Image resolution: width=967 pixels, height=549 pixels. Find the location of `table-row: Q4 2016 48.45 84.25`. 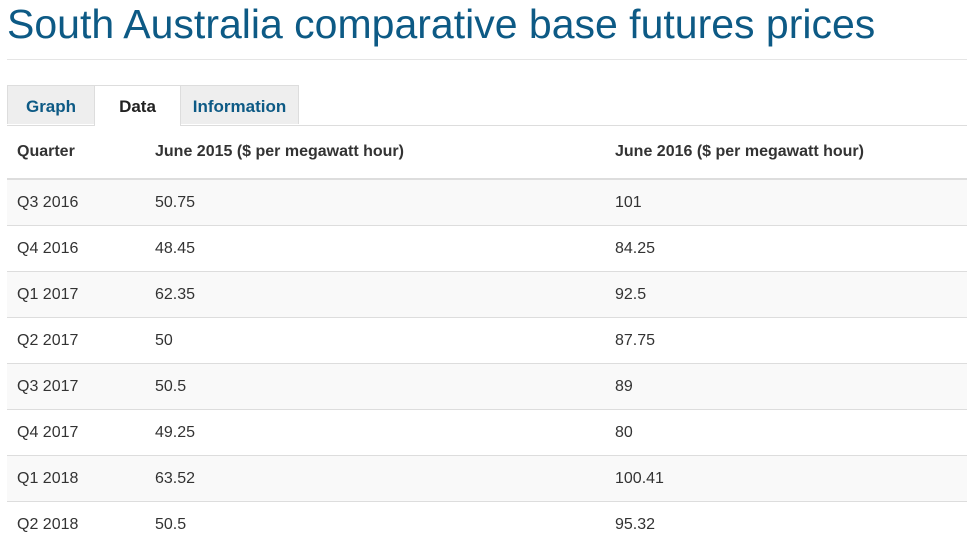

table-row: Q4 2016 48.45 84.25 is located at coordinates (487, 248).